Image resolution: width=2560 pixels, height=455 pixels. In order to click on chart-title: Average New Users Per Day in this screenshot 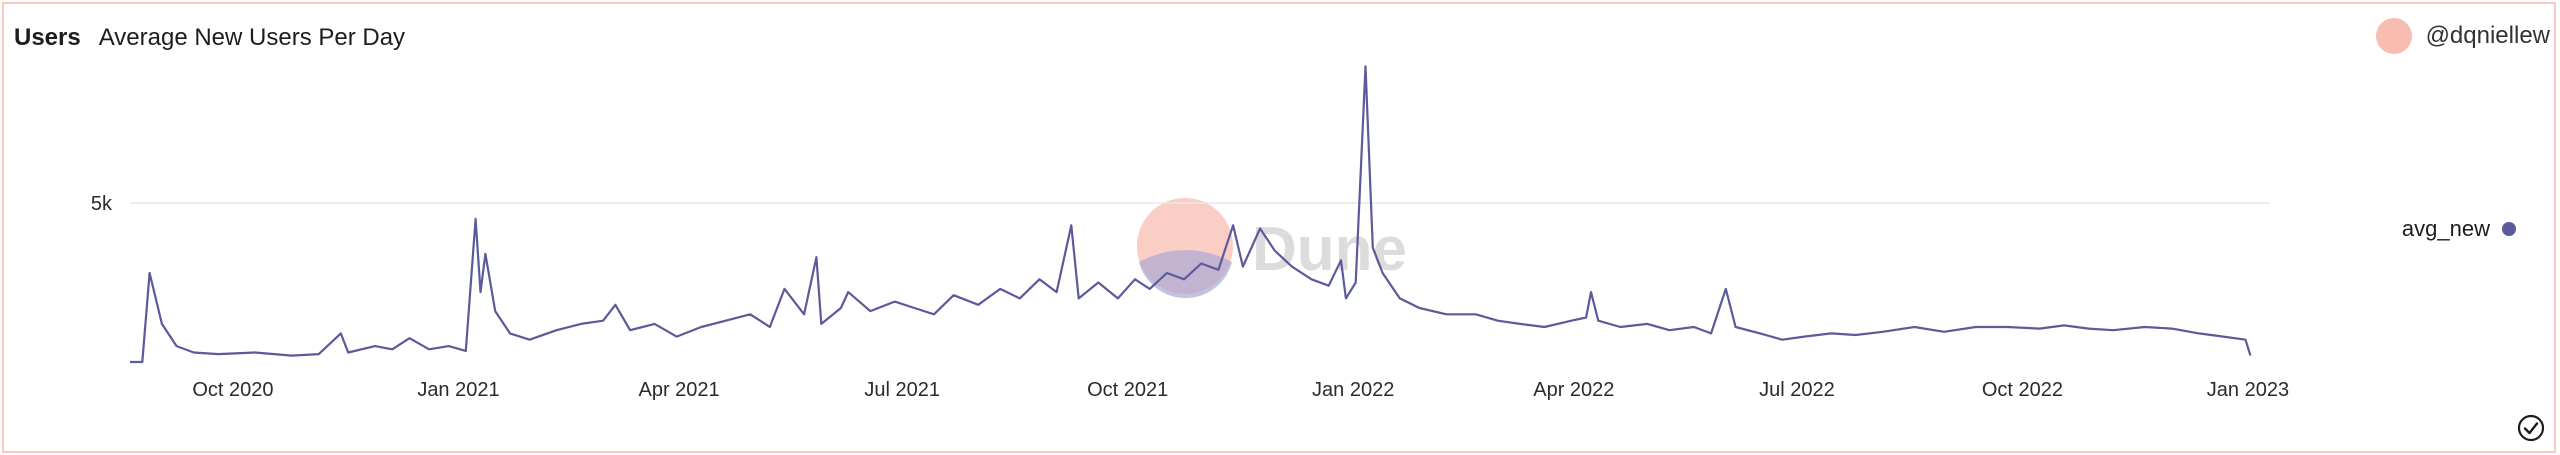, I will do `click(252, 37)`.